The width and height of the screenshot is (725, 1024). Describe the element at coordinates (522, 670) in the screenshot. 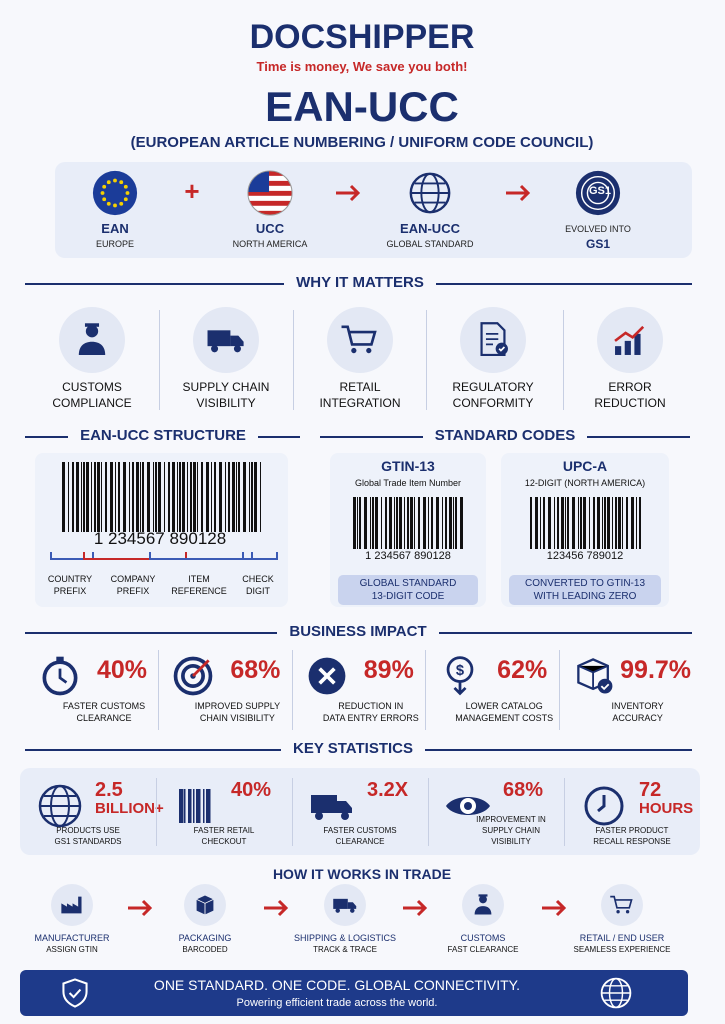

I see `text: 62%` at that location.